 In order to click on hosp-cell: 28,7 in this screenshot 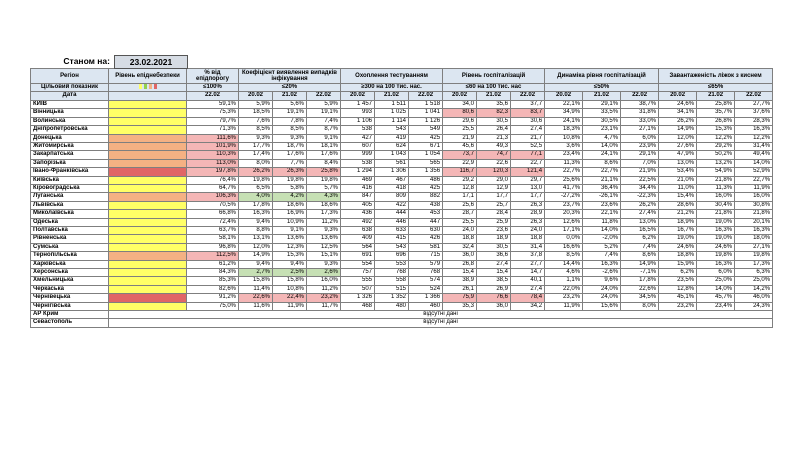, I will do `click(460, 214)`.